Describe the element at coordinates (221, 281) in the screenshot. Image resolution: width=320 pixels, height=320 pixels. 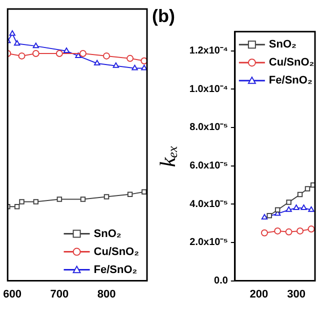
I see `y-tick-label: 0.0` at that location.